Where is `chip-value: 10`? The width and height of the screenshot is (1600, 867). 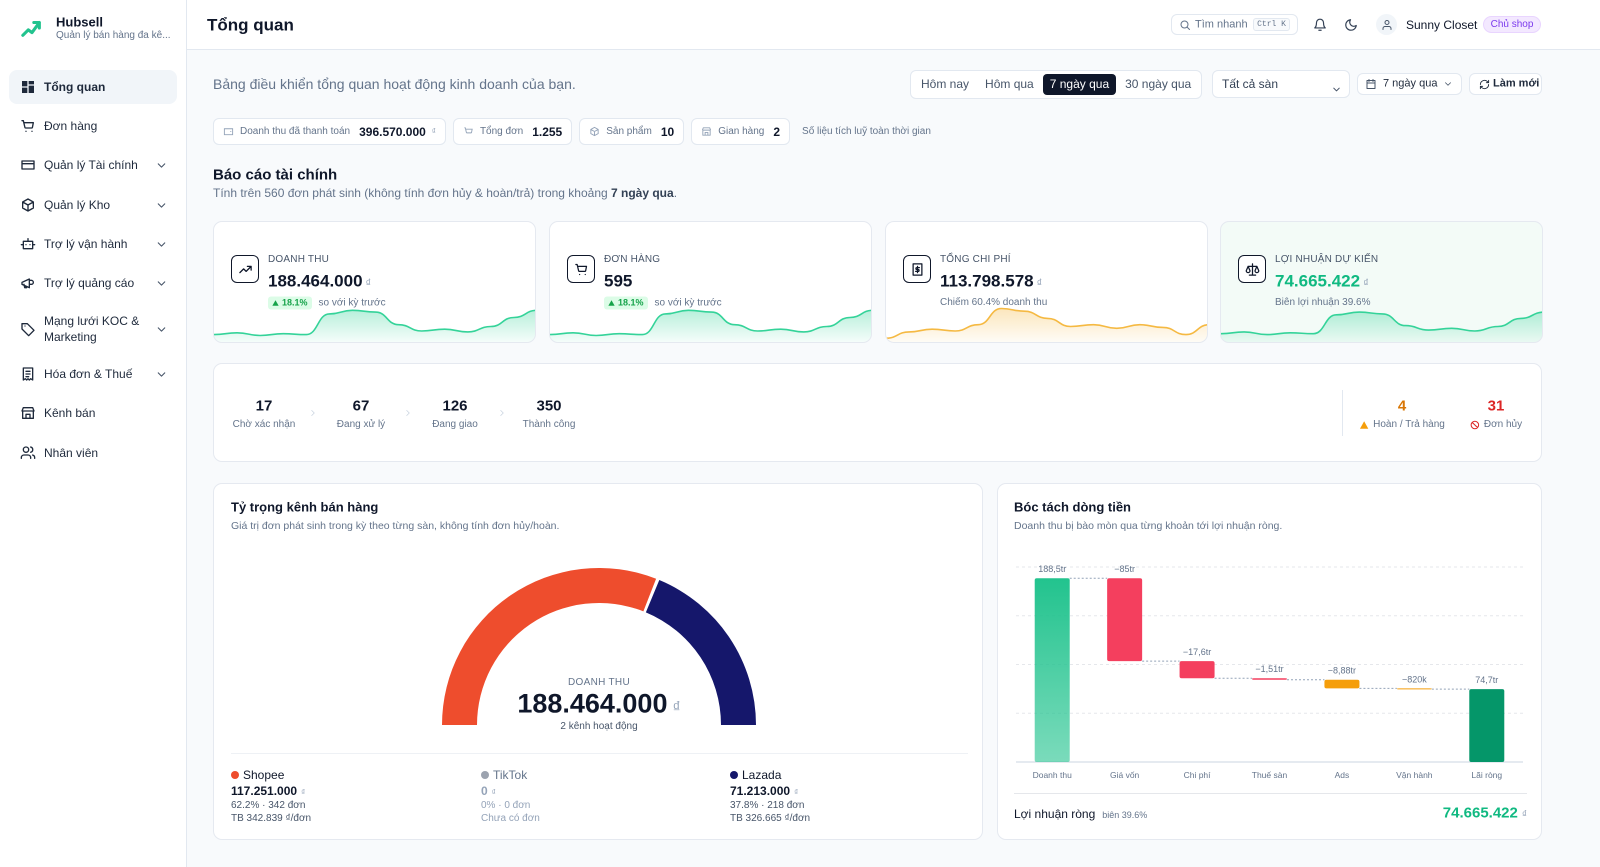
chip-value: 10 is located at coordinates (667, 131).